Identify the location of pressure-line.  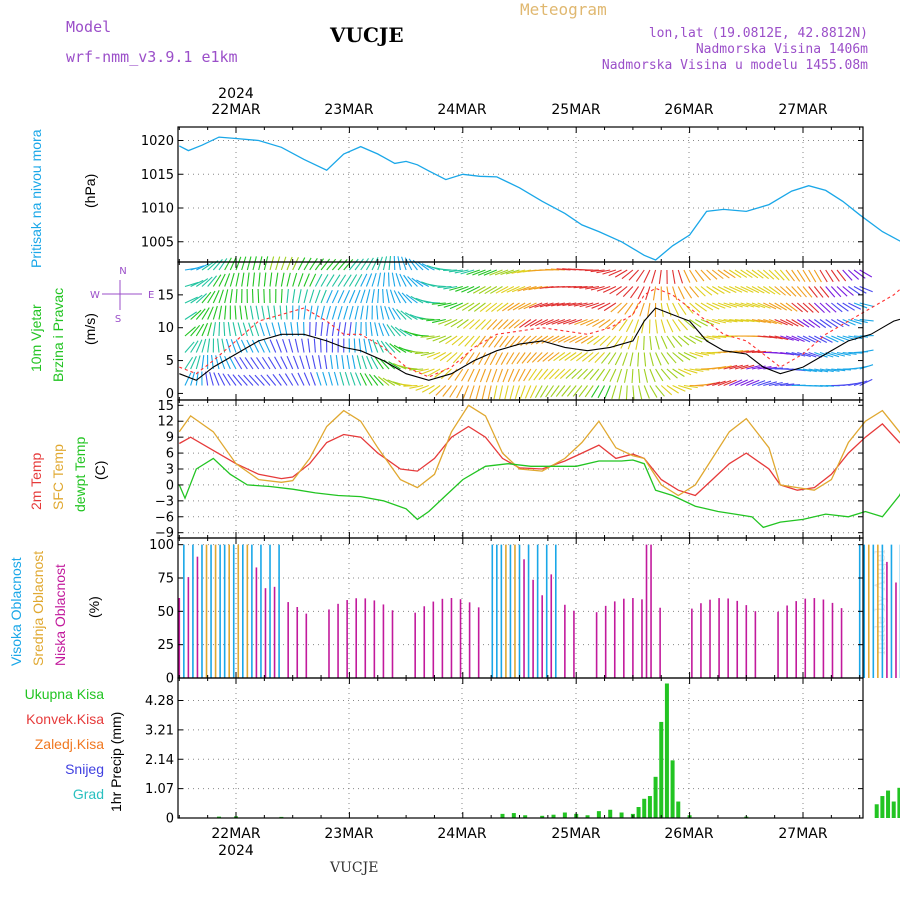
(539, 198).